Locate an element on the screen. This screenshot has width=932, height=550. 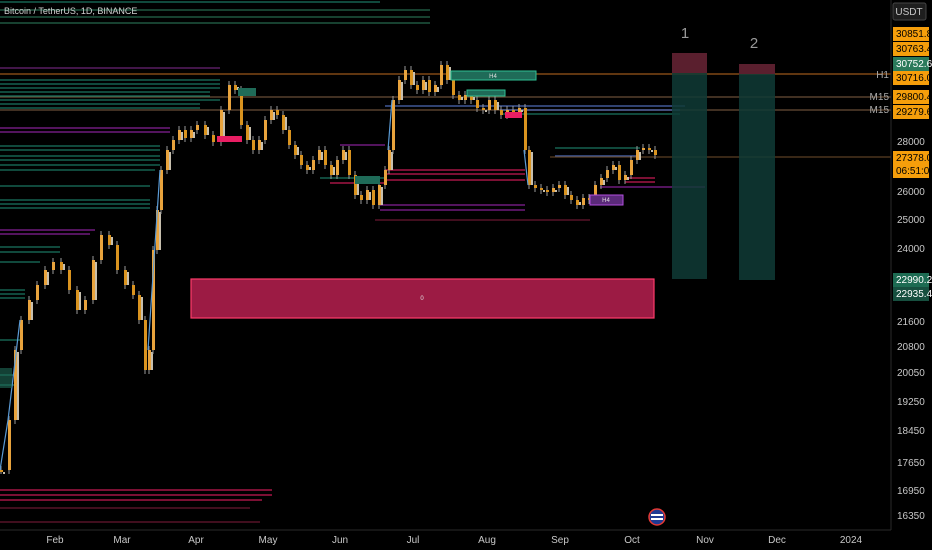
price-tick-label: 18450 is located at coordinates (911, 431).